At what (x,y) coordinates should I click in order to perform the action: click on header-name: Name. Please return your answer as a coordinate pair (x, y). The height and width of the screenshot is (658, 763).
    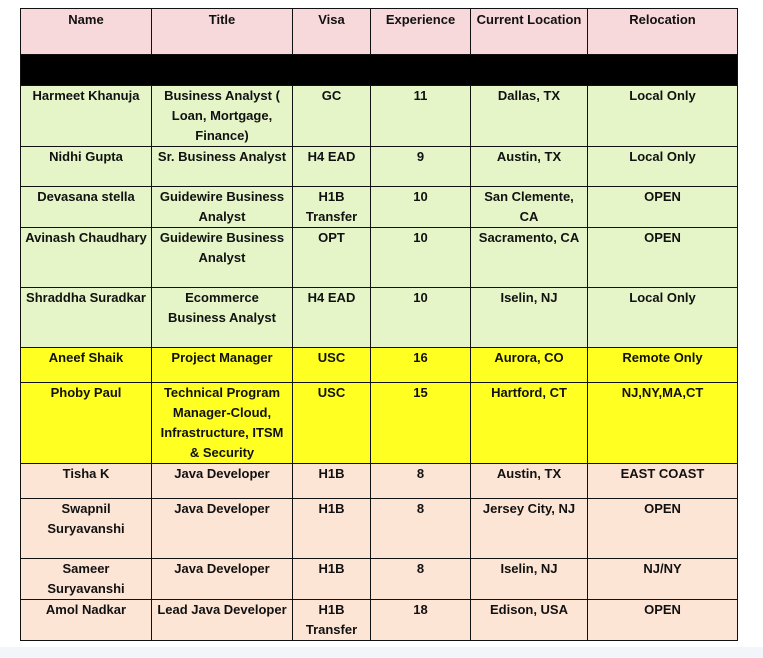
    Looking at the image, I should click on (86, 31).